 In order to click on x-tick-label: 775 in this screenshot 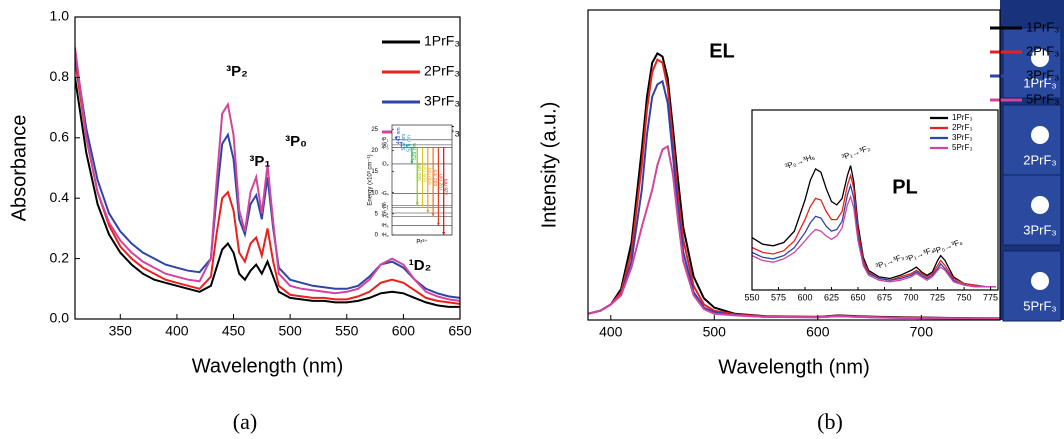, I will do `click(990, 297)`.